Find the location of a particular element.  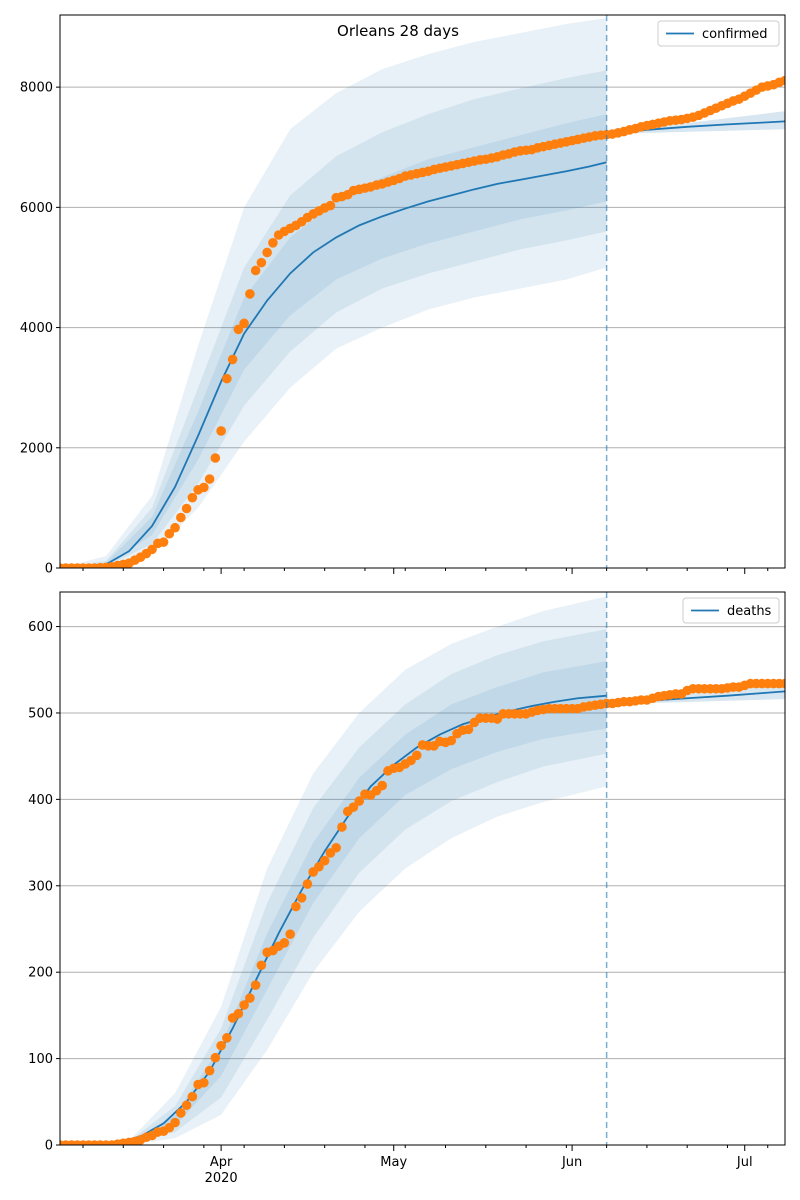

y-tick-label: 300 is located at coordinates (40, 886).